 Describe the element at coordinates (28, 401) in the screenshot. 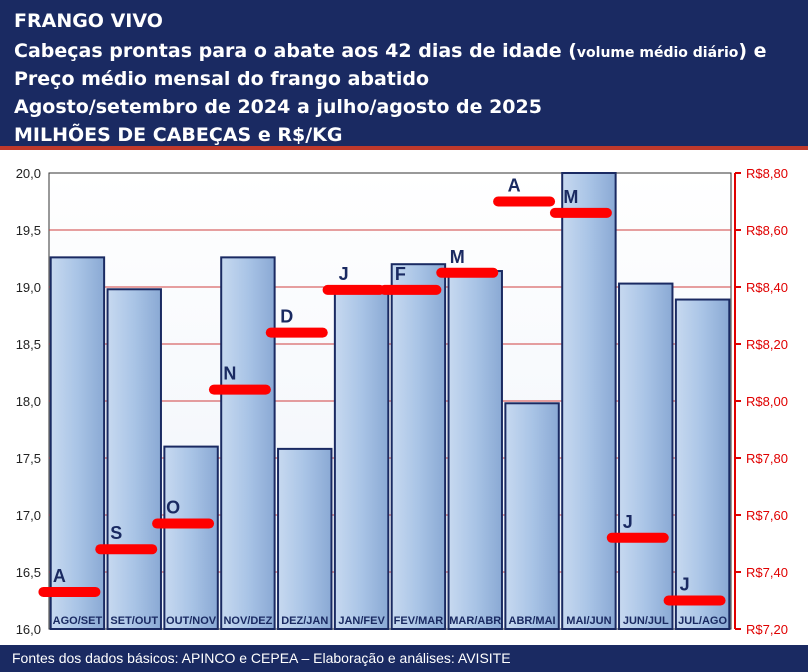

I see `left-axis-tick-label: 18,0` at that location.